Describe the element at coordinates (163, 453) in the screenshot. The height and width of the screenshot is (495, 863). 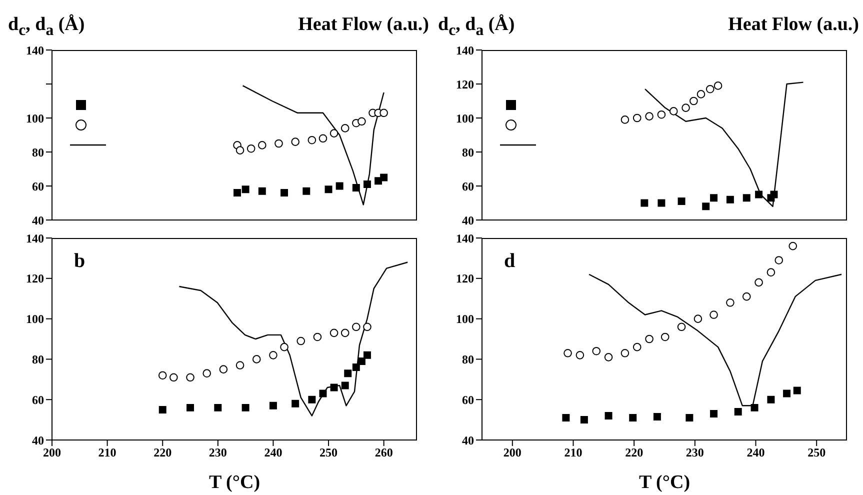
I see `x-tick-label: 220` at that location.